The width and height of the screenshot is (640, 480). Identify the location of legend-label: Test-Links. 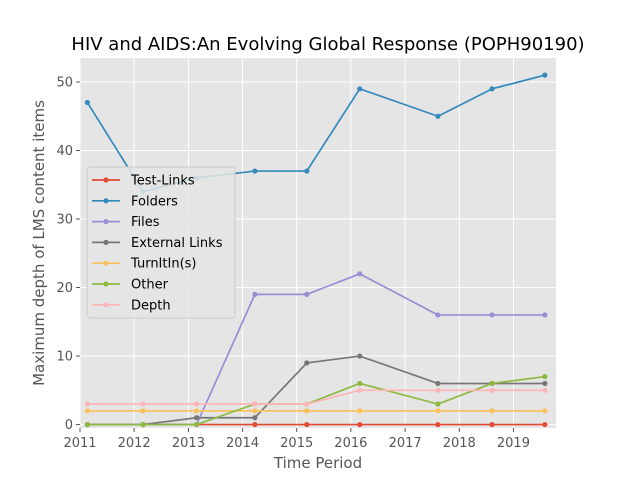
(162, 181).